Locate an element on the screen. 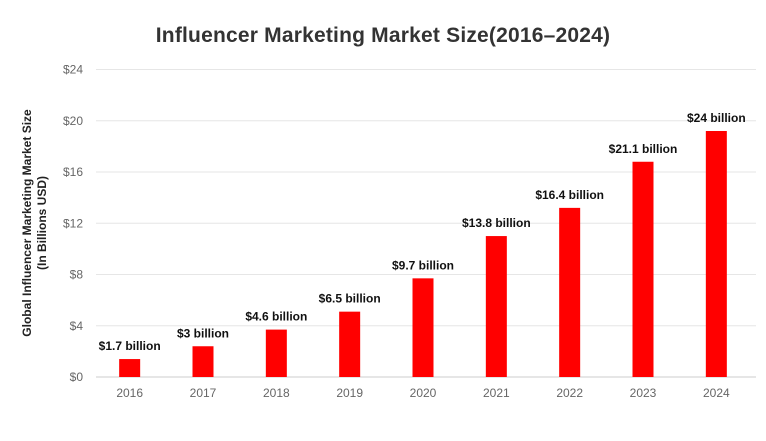 This screenshot has width=766, height=441. data-label: $24 billion is located at coordinates (716, 118).